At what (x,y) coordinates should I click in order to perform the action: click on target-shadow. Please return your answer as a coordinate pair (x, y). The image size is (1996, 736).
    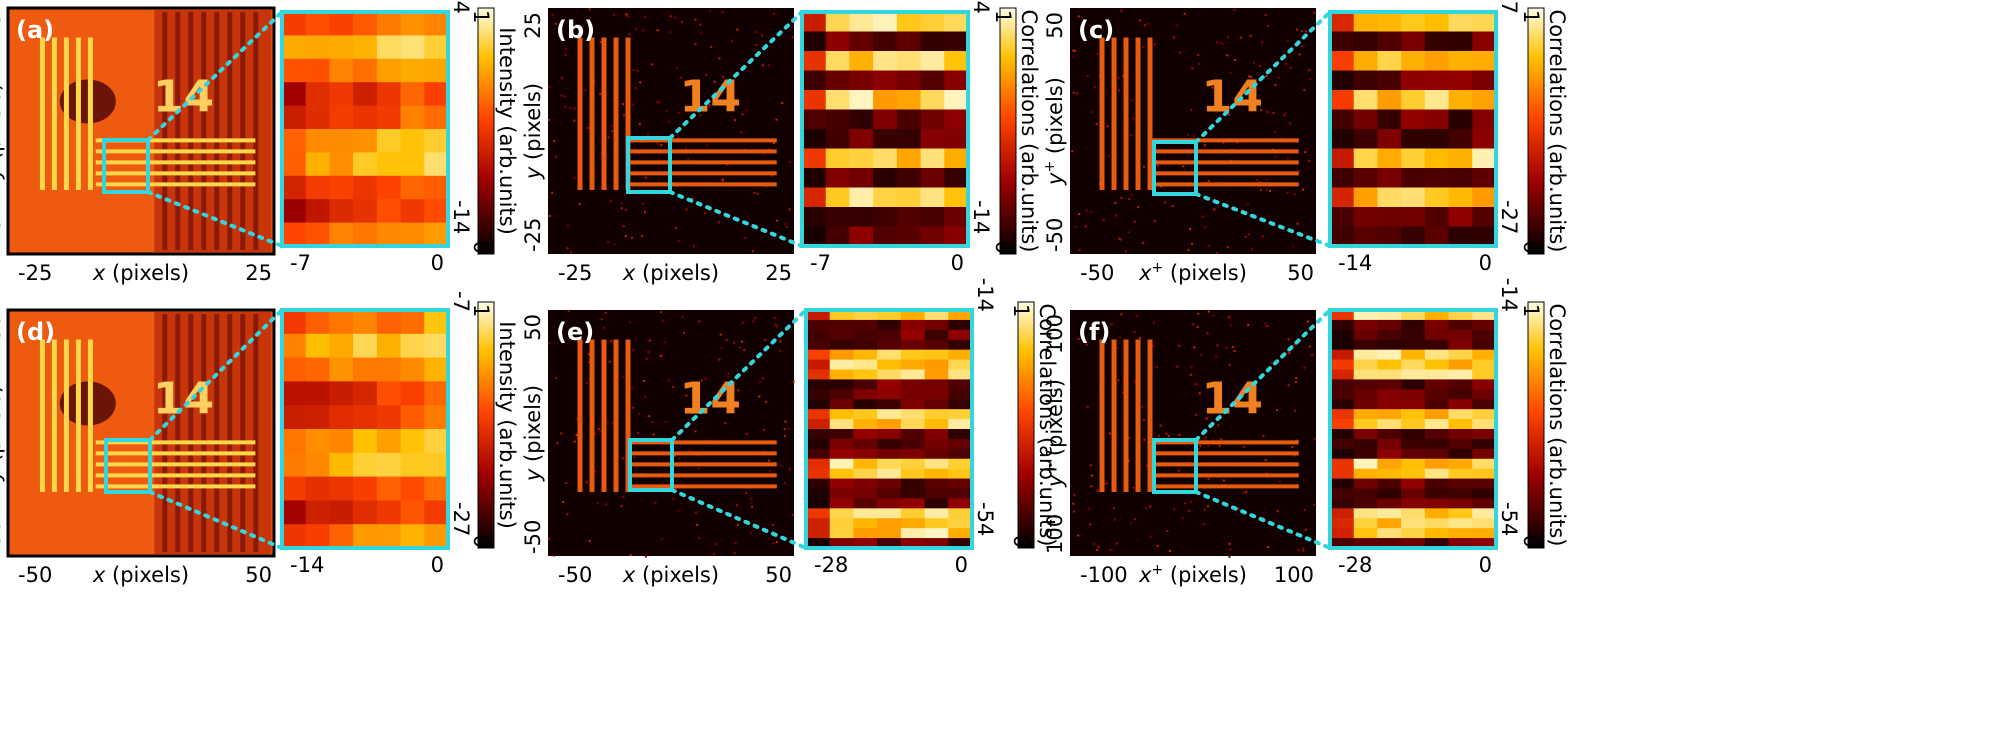
    Looking at the image, I should click on (213, 131).